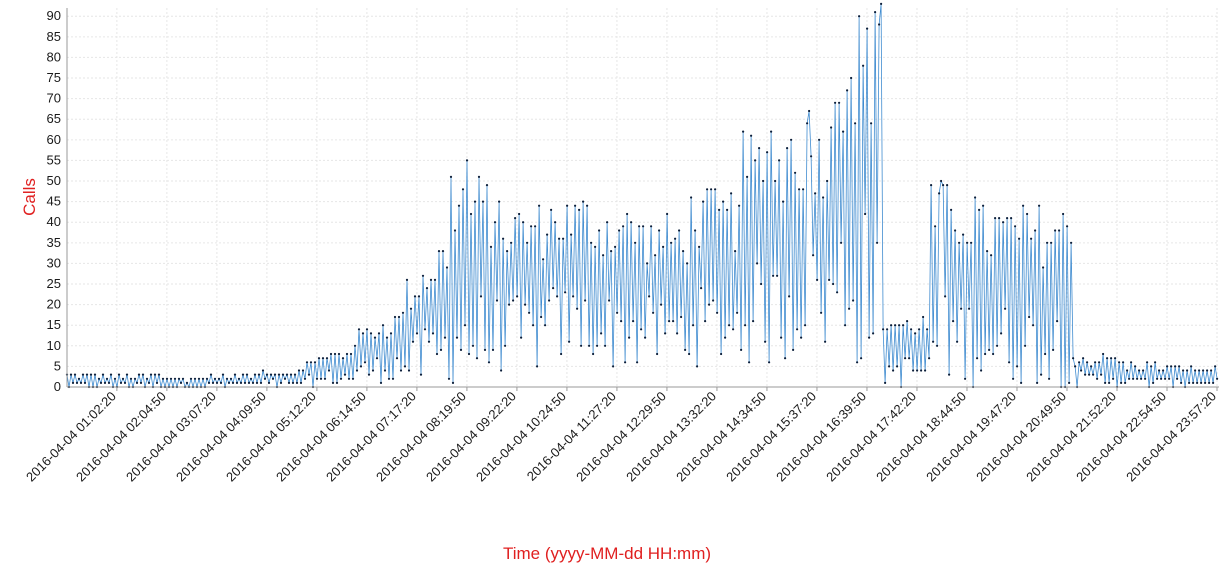 The height and width of the screenshot is (570, 1224). What do you see at coordinates (871, 437) in the screenshot?
I see `x-tick-label: 2016-04-04 17:42:20` at bounding box center [871, 437].